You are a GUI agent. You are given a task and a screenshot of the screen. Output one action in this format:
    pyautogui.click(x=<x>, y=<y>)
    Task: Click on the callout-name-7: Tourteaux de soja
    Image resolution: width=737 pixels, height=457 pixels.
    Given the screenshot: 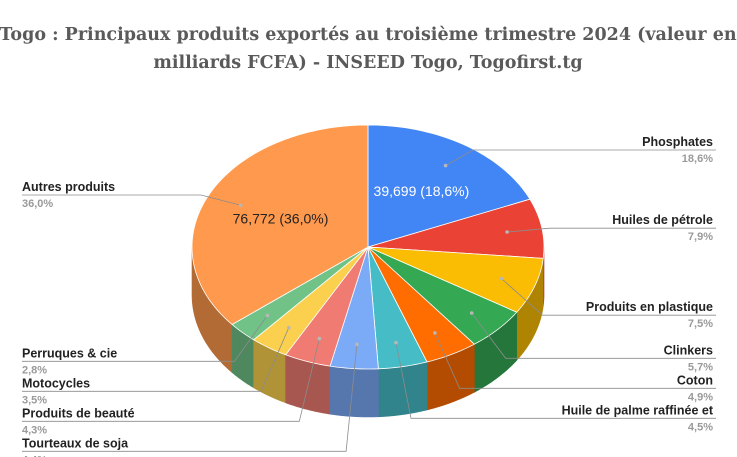 What is the action you would take?
    pyautogui.click(x=75, y=443)
    